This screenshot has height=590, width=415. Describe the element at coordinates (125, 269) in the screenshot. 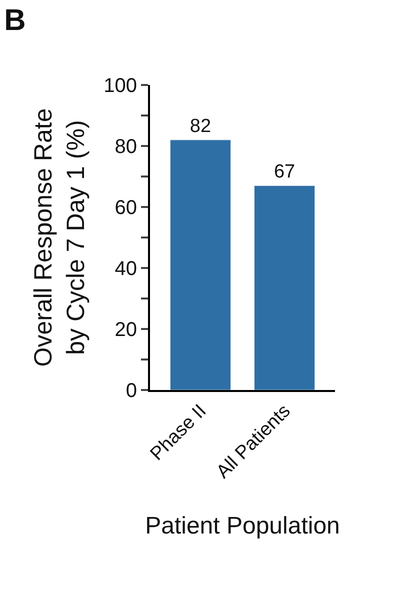

I see `y-tick-label: 40` at that location.